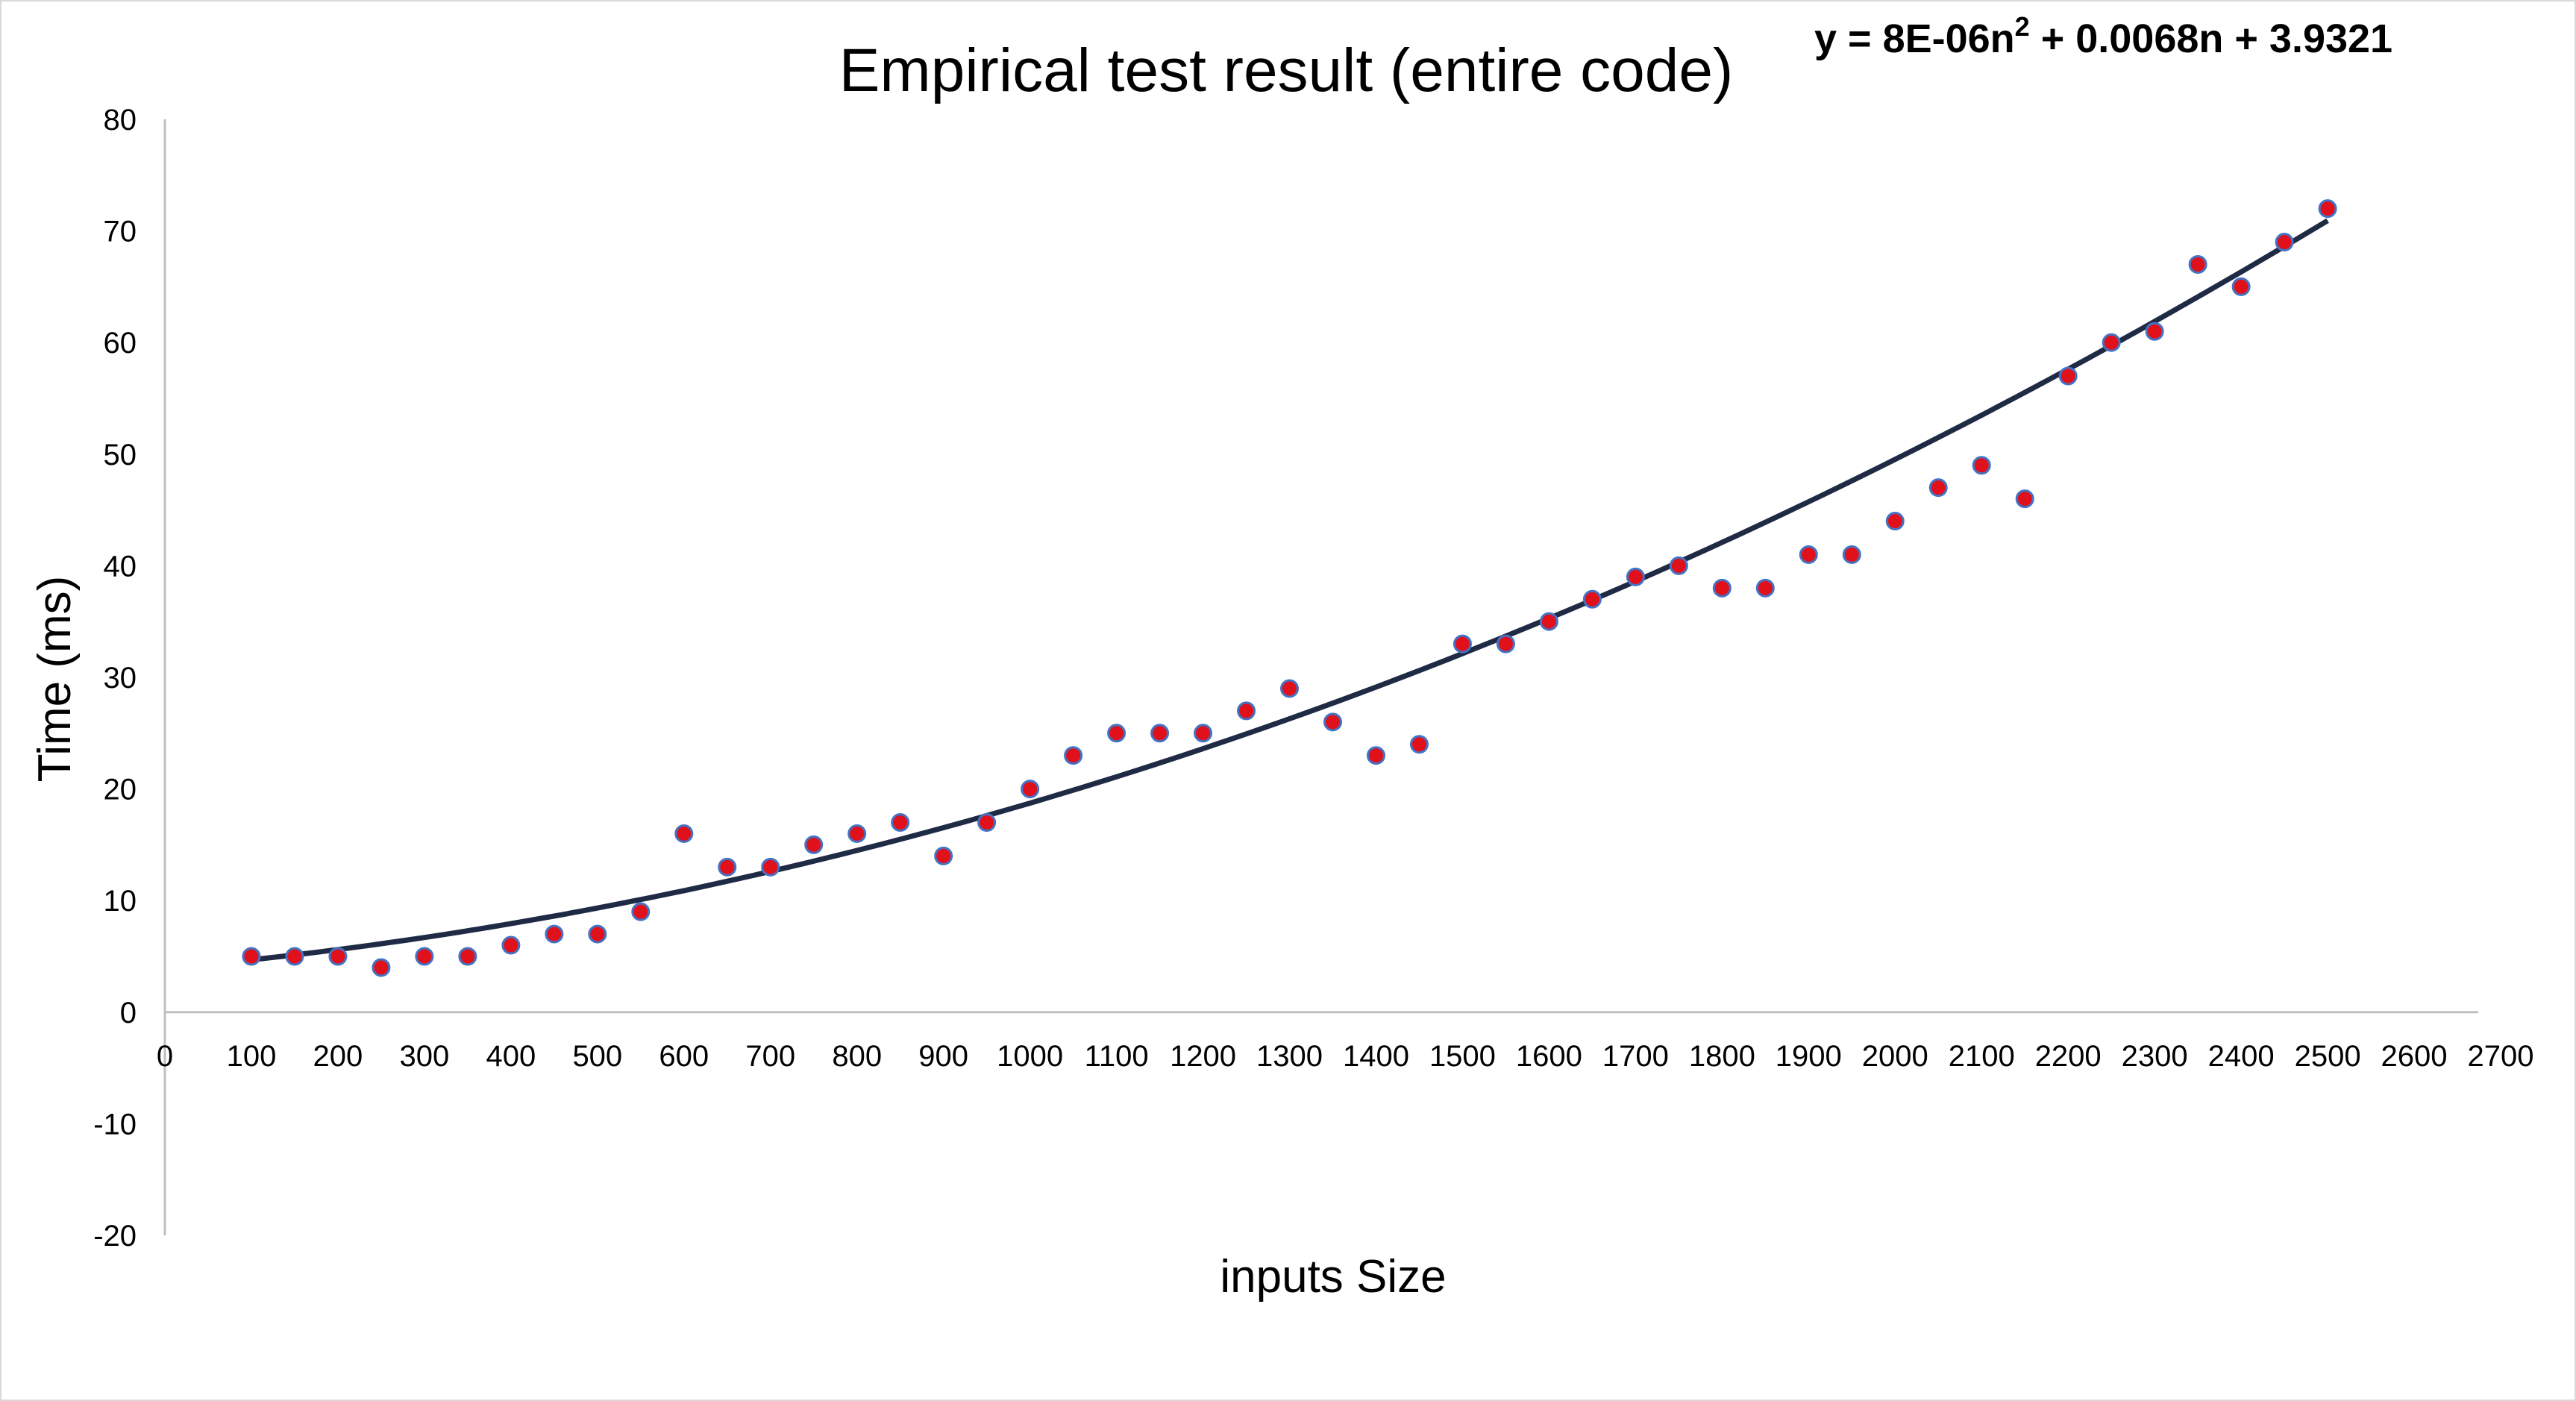 Image resolution: width=2576 pixels, height=1401 pixels. Describe the element at coordinates (1895, 1056) in the screenshot. I see `x-tick-label: 2000` at that location.